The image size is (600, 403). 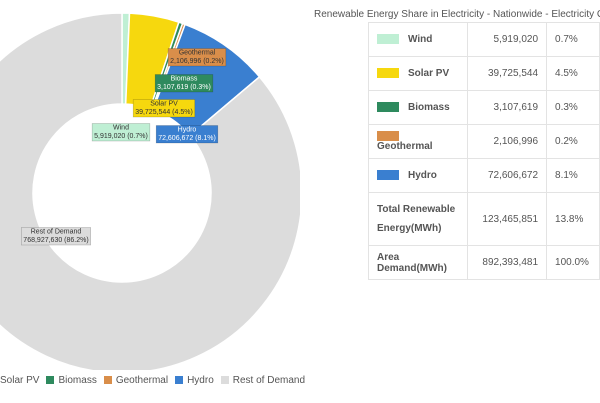 What do you see at coordinates (388, 135) in the screenshot?
I see `swatch-geothermal` at bounding box center [388, 135].